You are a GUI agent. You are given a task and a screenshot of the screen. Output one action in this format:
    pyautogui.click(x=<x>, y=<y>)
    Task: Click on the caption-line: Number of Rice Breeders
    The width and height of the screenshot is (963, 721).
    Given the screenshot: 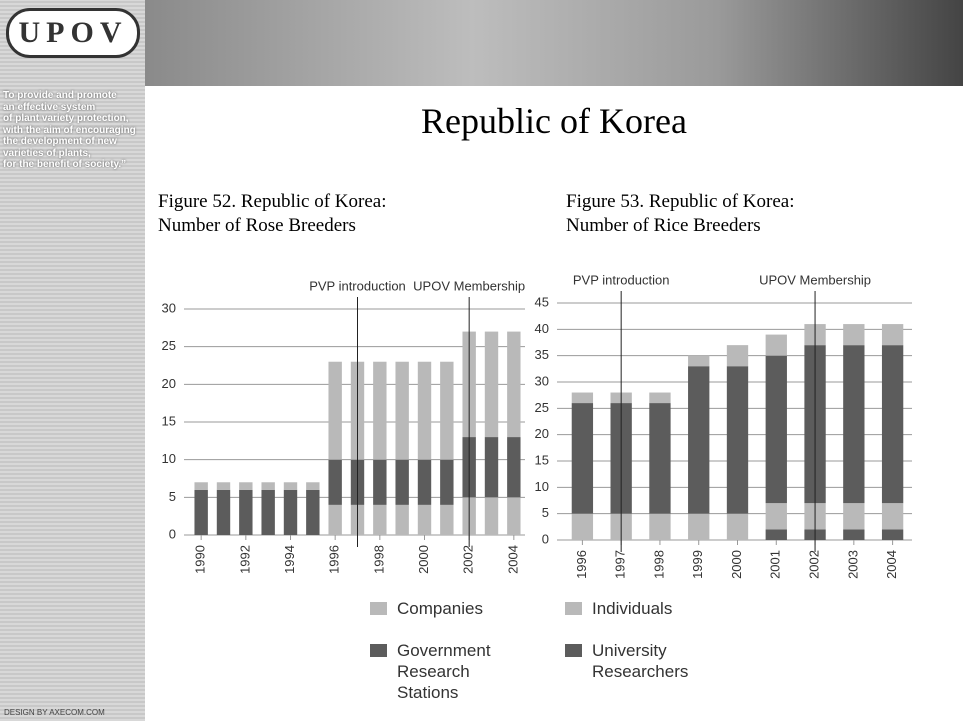 What is the action you would take?
    pyautogui.click(x=663, y=225)
    